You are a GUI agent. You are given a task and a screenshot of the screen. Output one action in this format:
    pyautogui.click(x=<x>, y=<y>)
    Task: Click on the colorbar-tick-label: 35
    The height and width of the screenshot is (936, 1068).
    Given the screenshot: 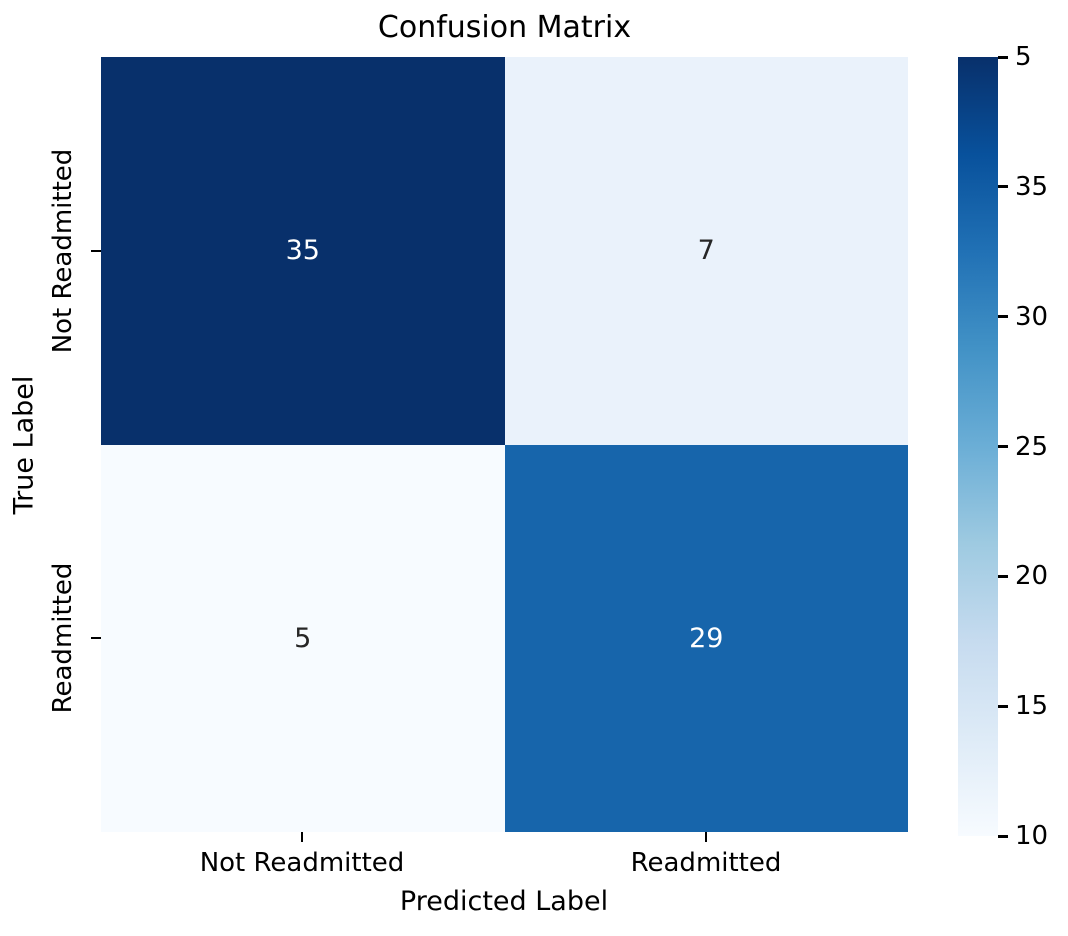 What is the action you would take?
    pyautogui.click(x=1032, y=186)
    